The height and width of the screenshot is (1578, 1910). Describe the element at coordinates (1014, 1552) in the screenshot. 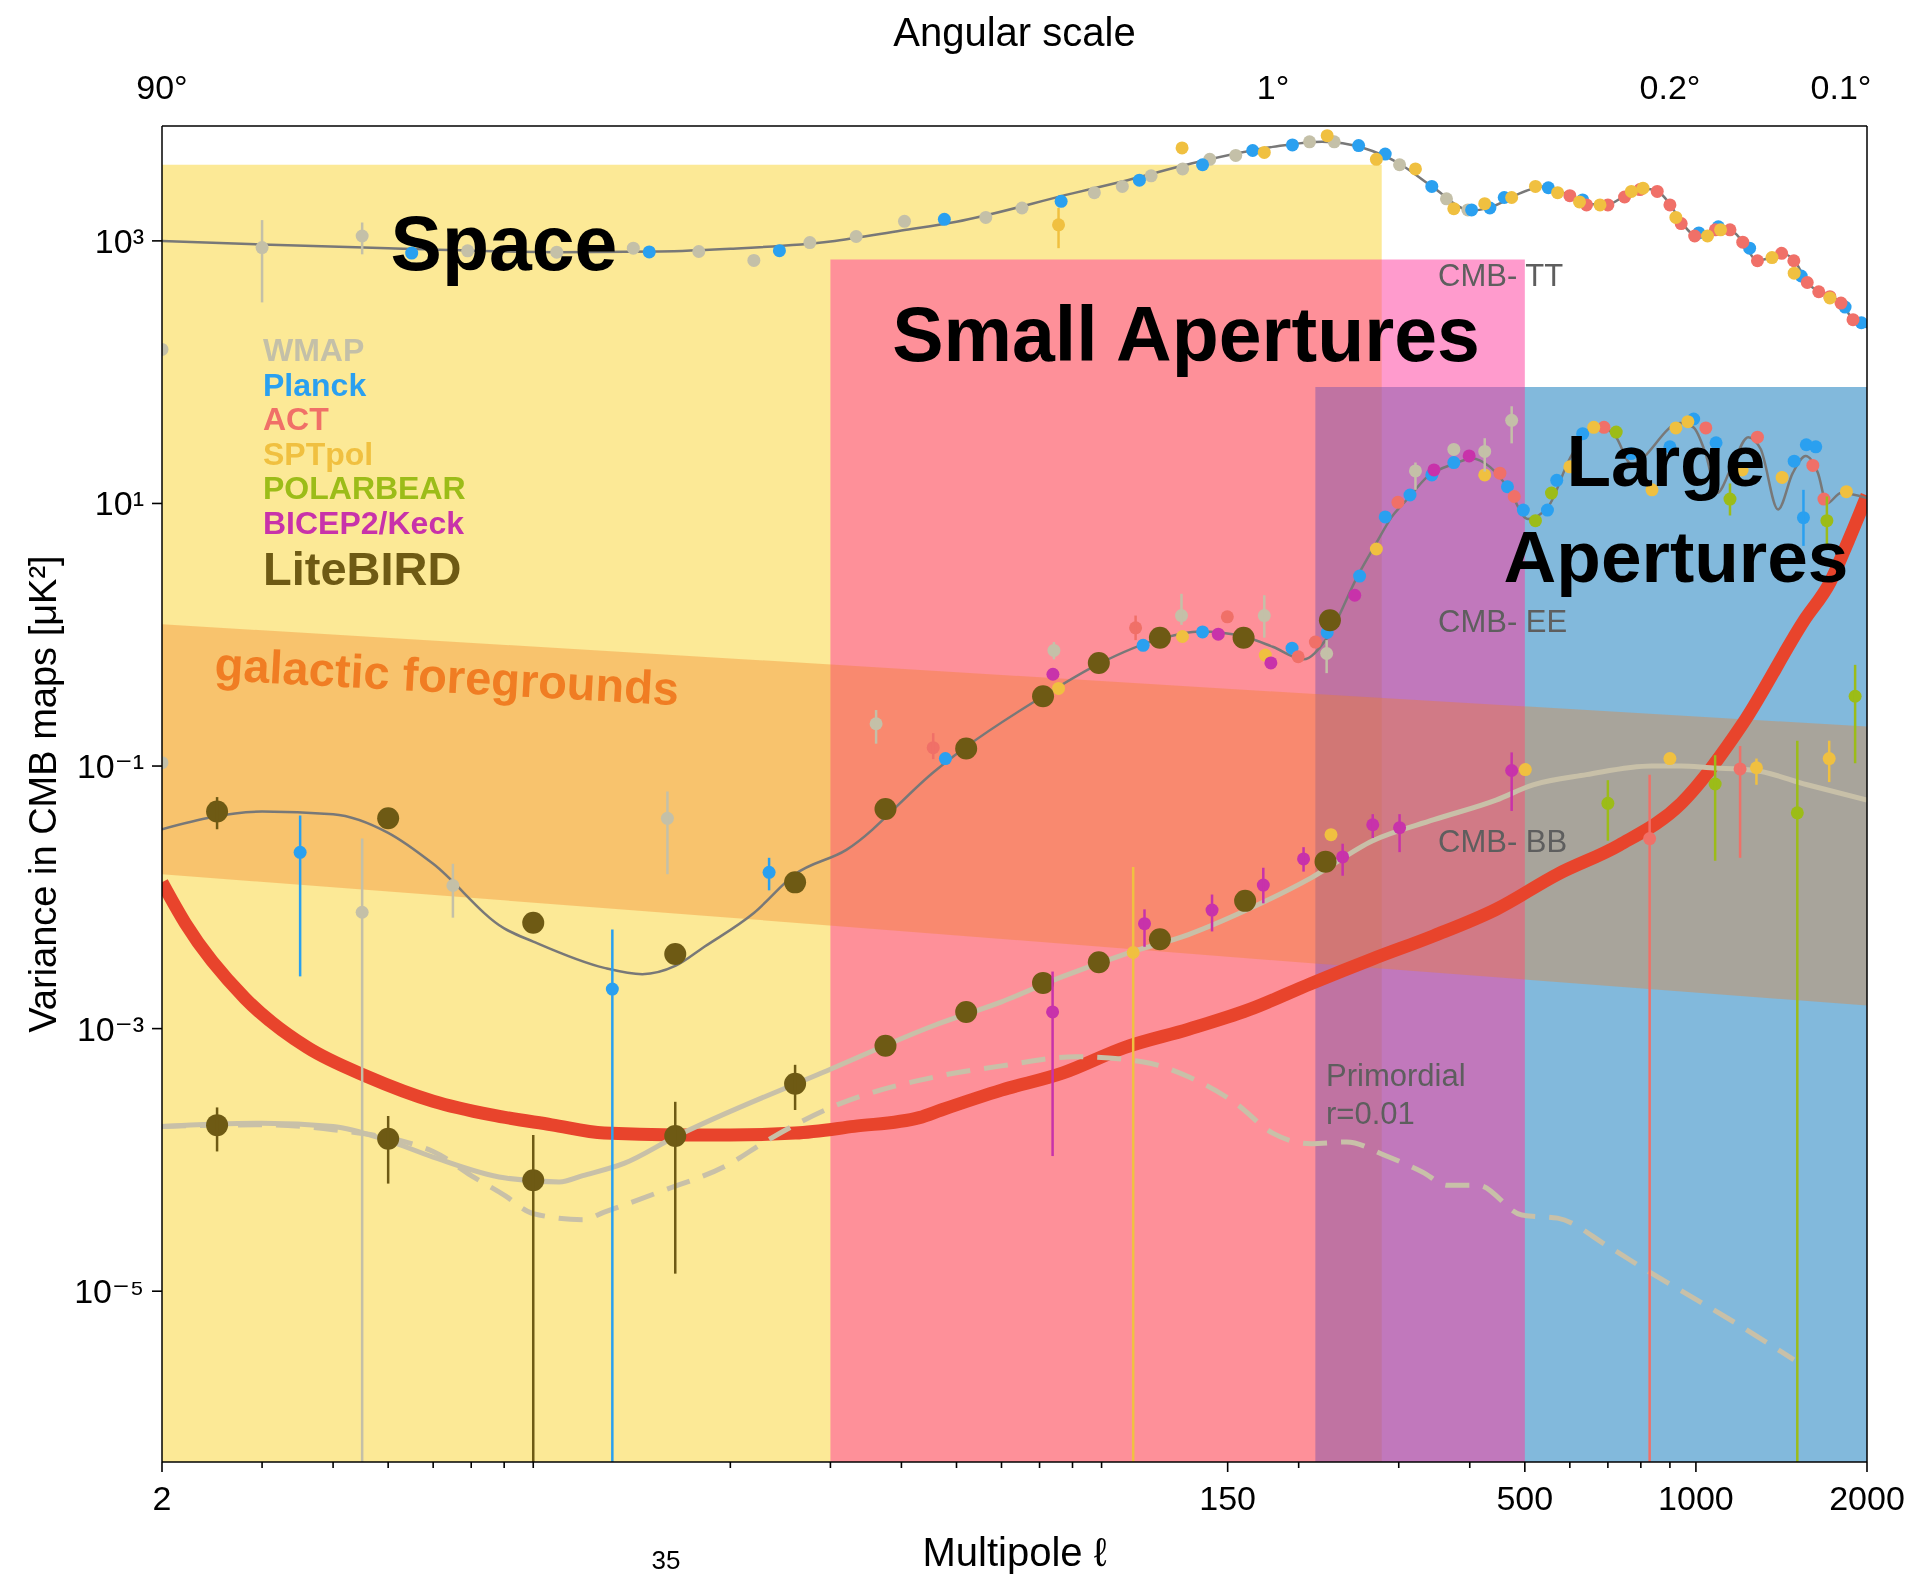

I see `x-axis-title: Multipole ℓ` at that location.